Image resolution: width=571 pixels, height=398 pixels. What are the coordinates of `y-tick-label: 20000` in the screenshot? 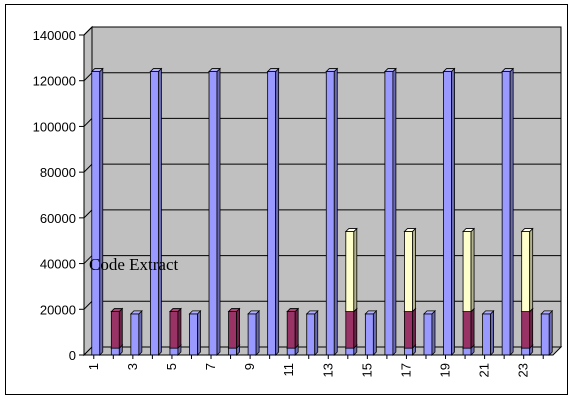 It's located at (58, 309).